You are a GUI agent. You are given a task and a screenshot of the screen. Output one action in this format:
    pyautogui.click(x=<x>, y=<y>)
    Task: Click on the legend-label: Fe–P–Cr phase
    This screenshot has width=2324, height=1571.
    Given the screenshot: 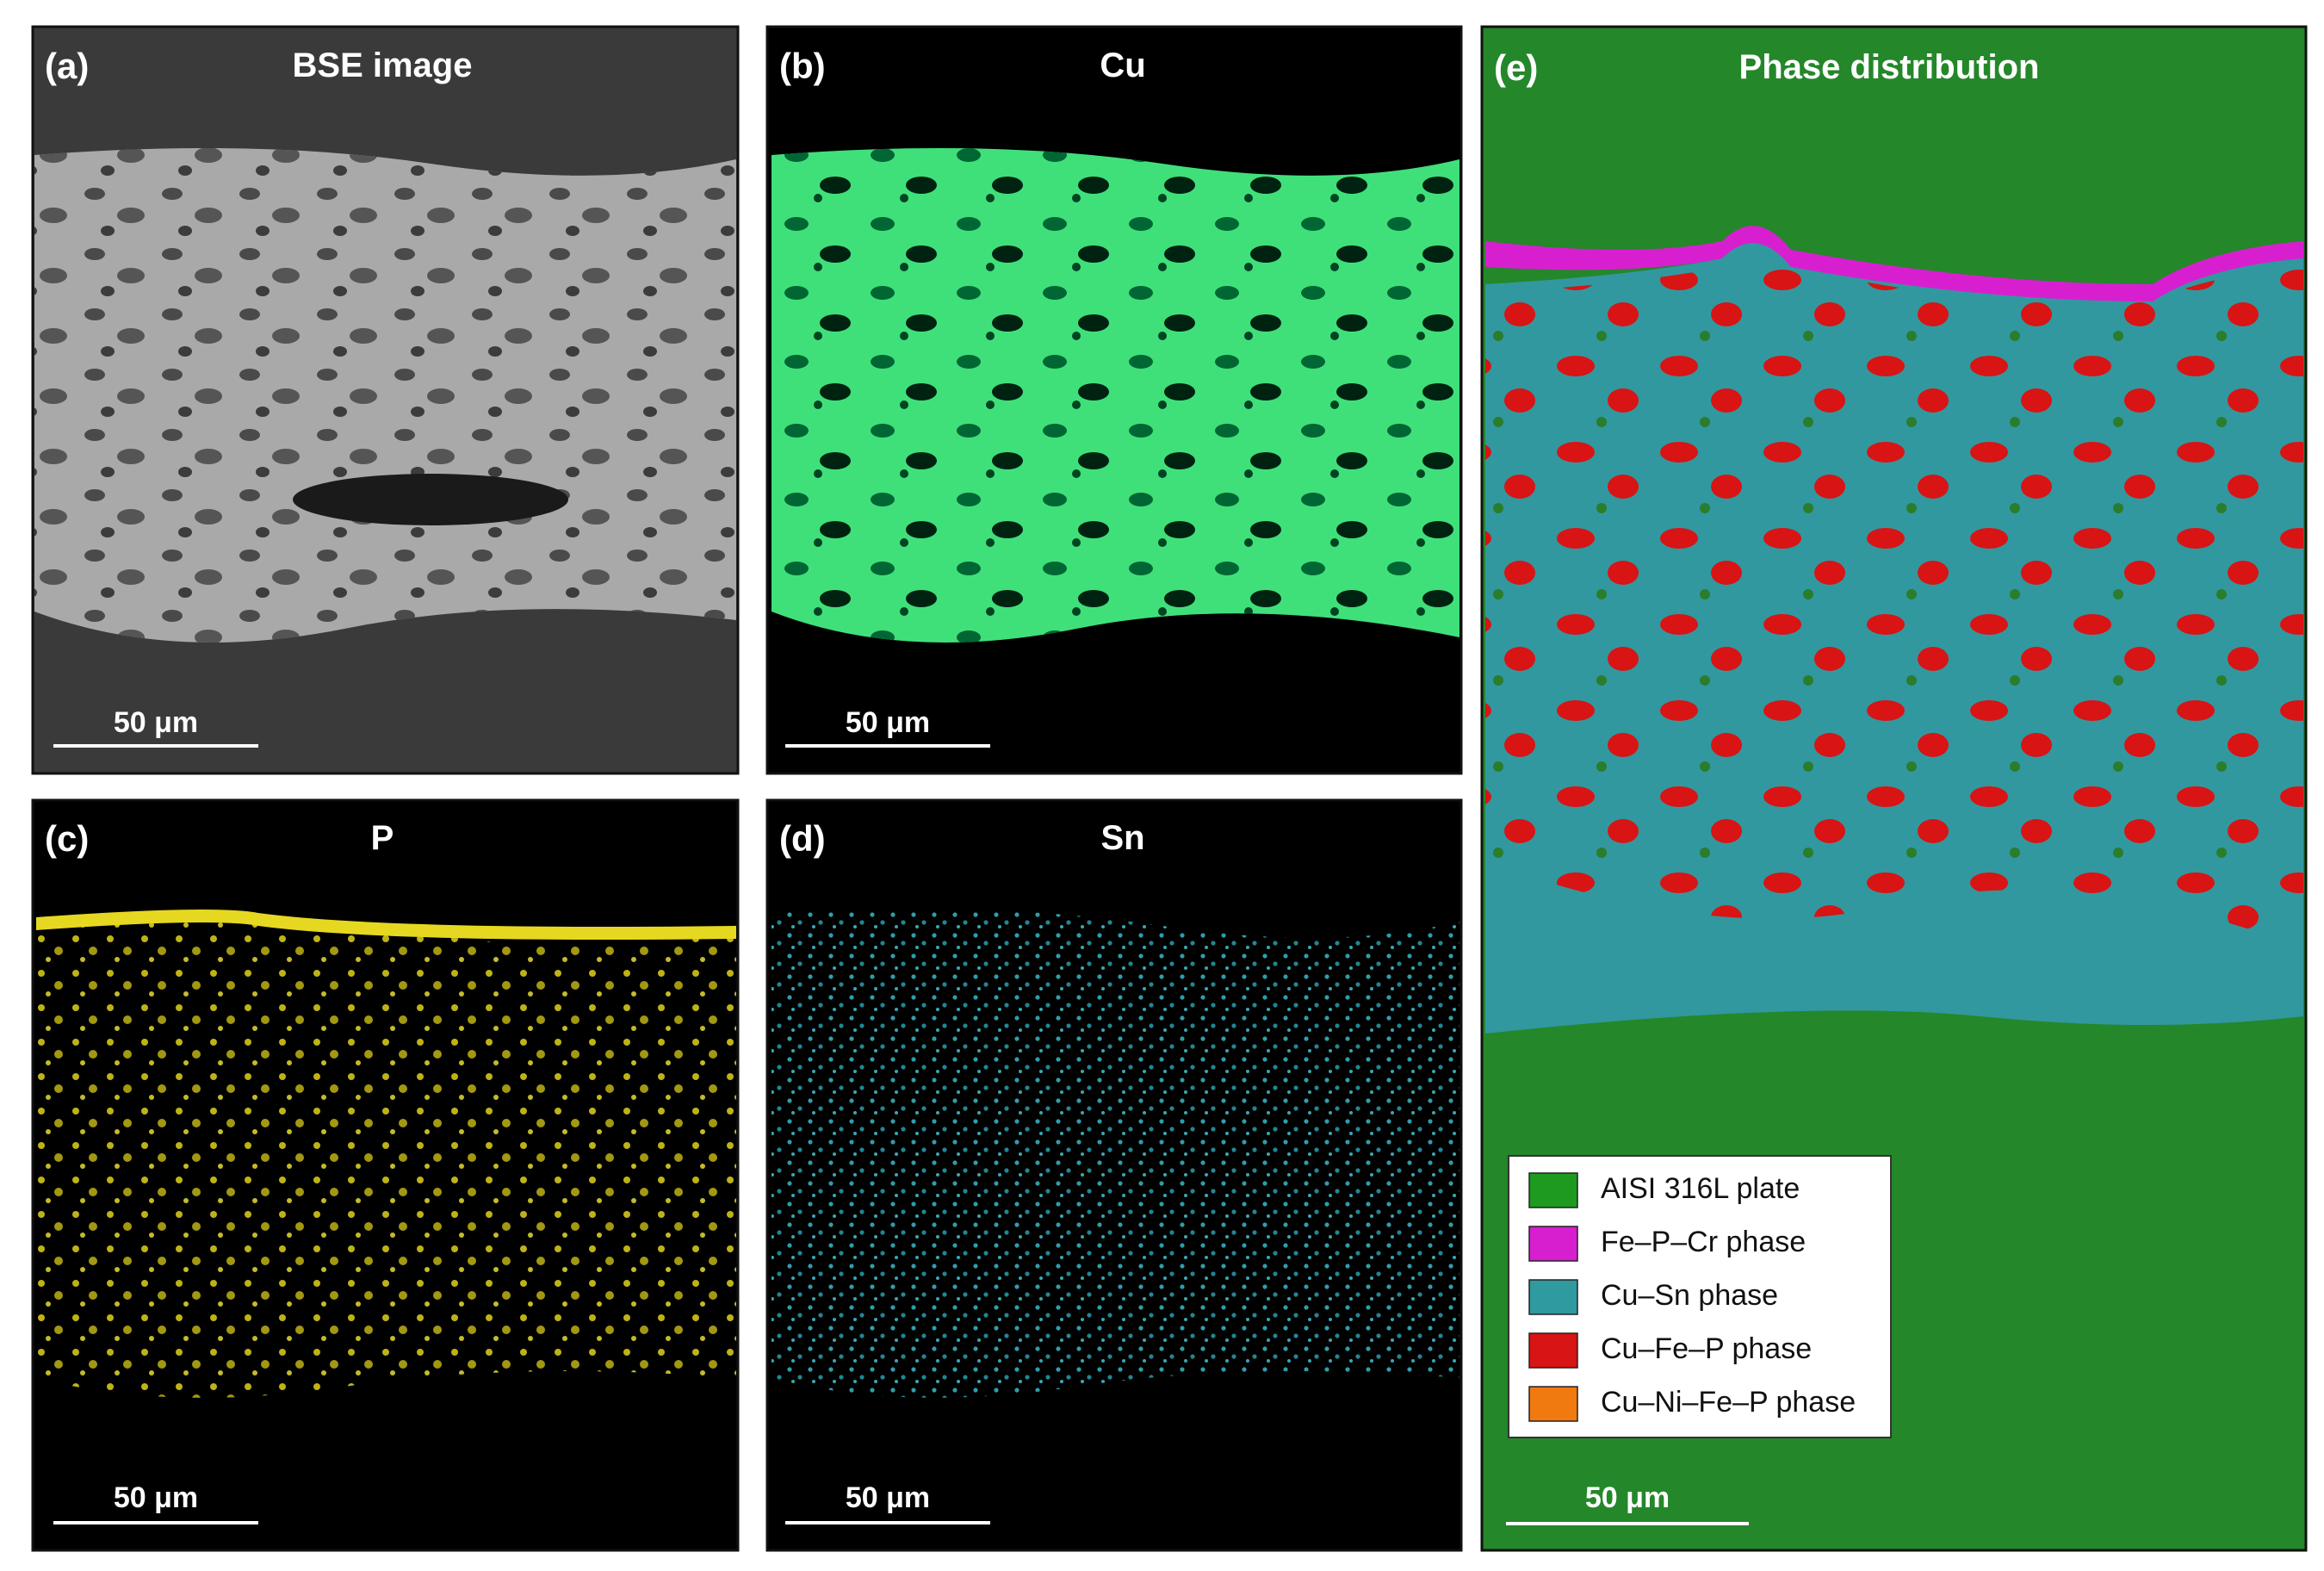 What is the action you would take?
    pyautogui.click(x=1703, y=1242)
    